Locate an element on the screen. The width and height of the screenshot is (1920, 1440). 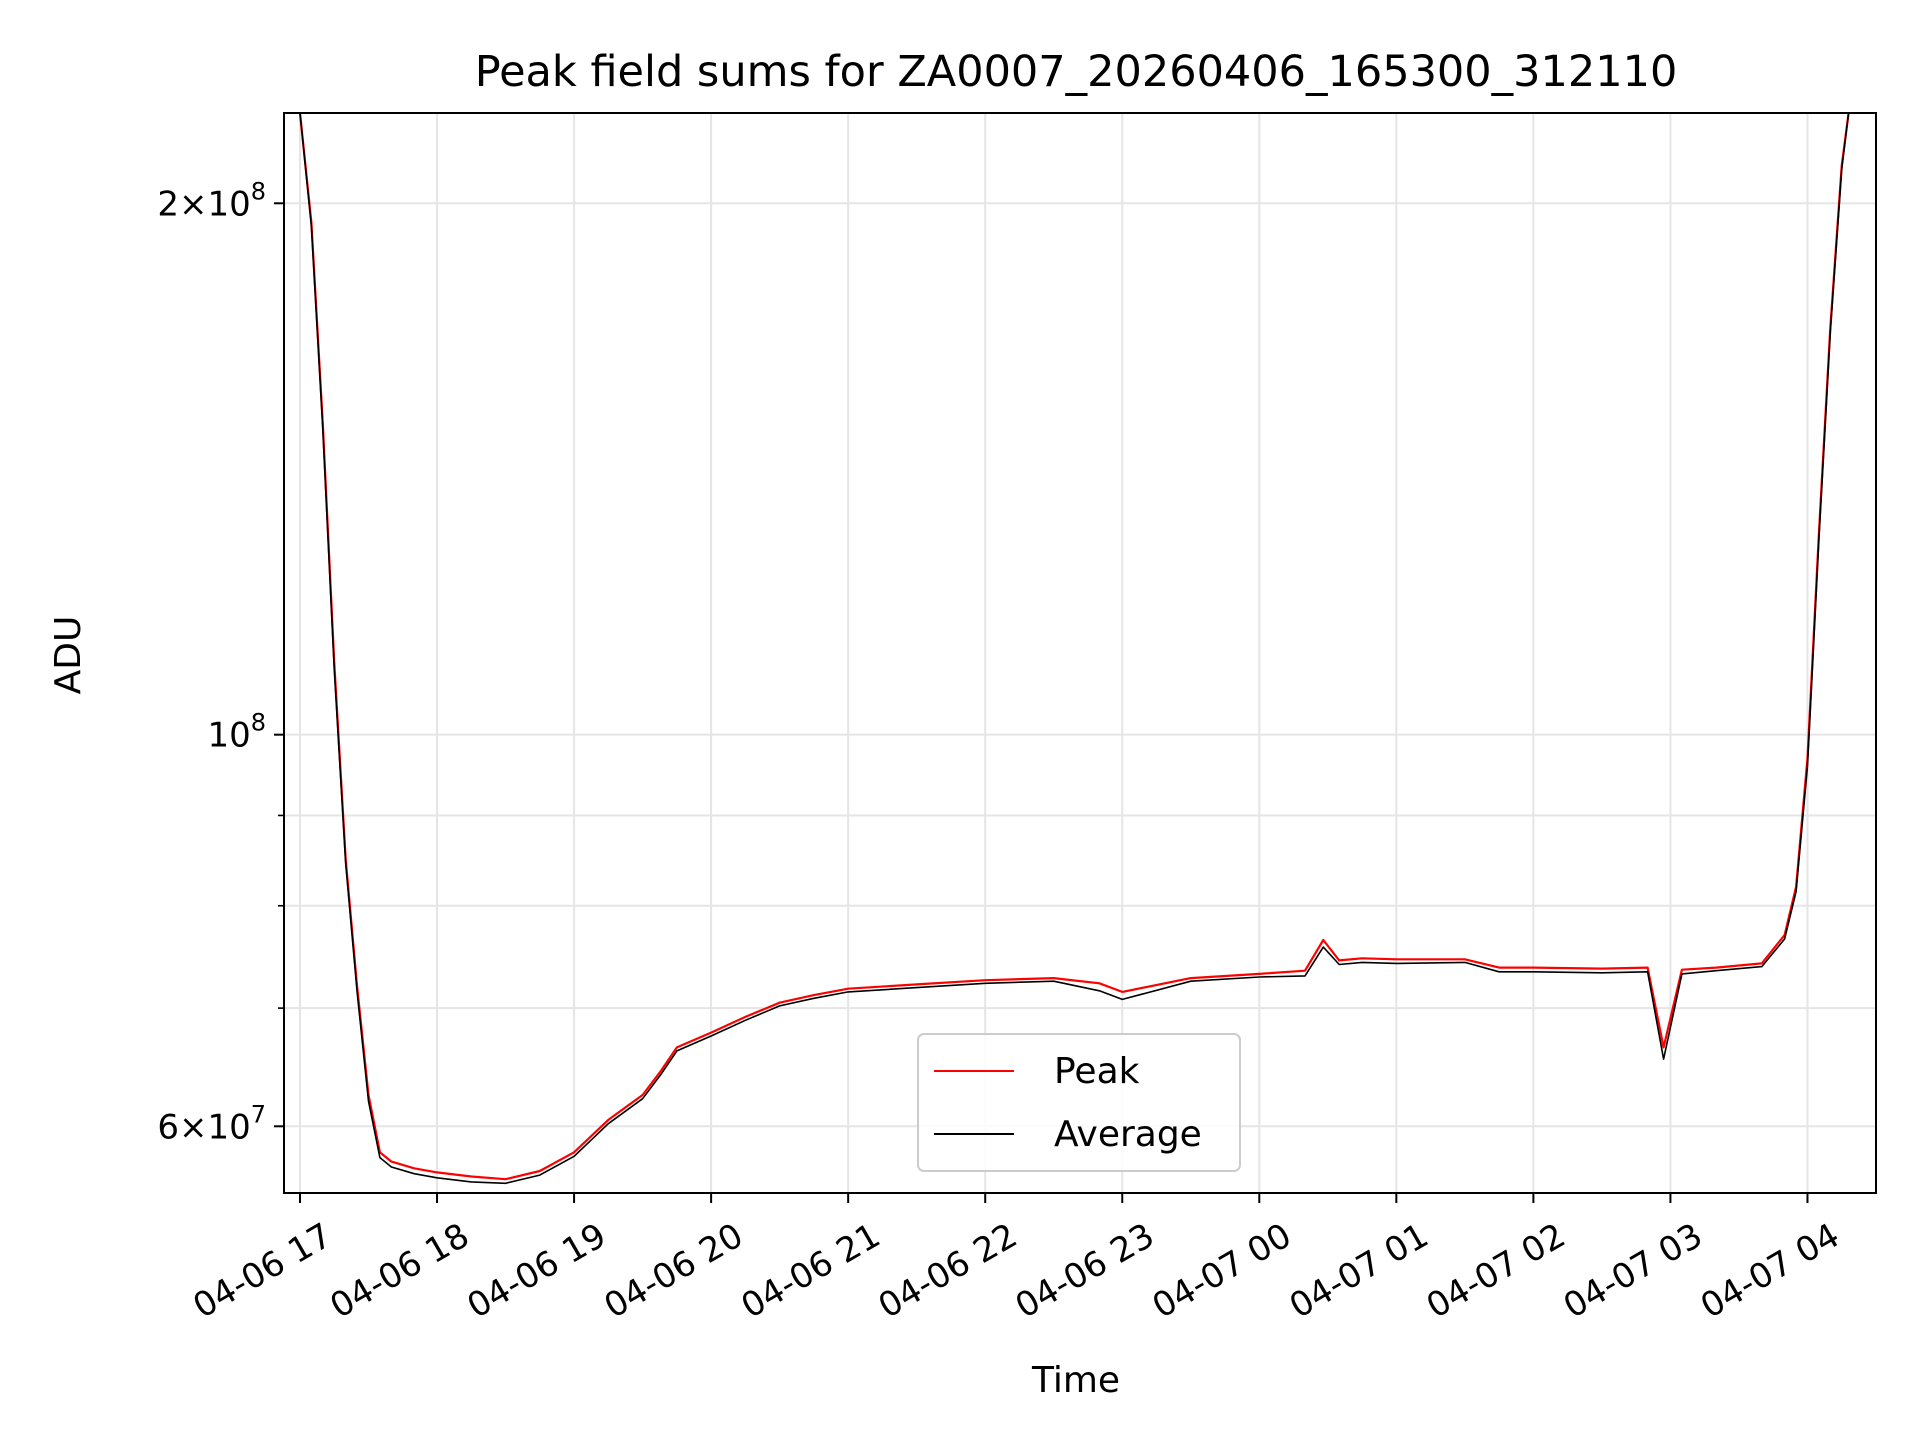
legend-box is located at coordinates (1079, 1102).